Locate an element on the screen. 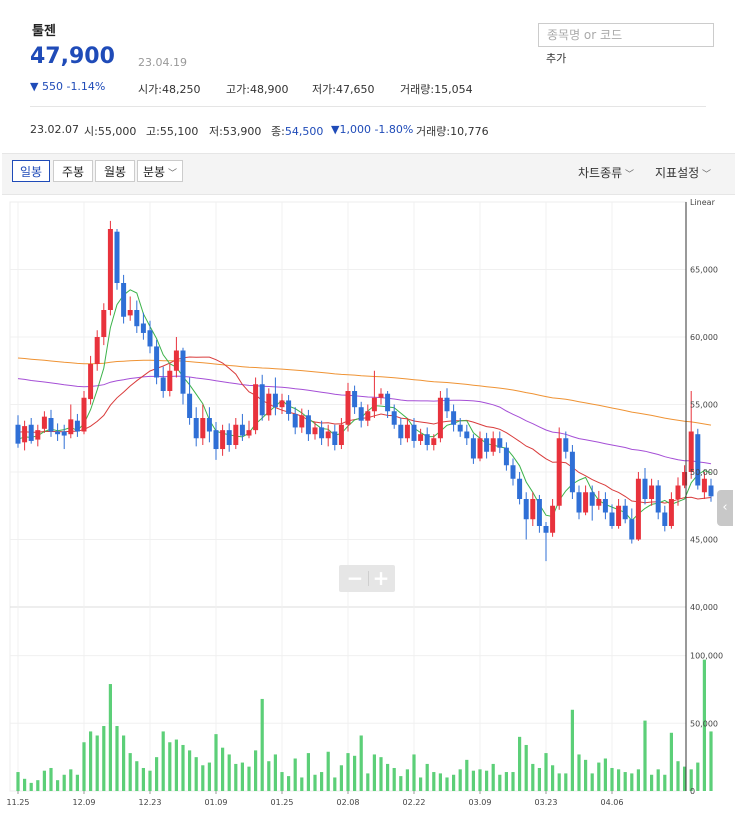 The height and width of the screenshot is (823, 737). change-amount: 550 is located at coordinates (52, 86).